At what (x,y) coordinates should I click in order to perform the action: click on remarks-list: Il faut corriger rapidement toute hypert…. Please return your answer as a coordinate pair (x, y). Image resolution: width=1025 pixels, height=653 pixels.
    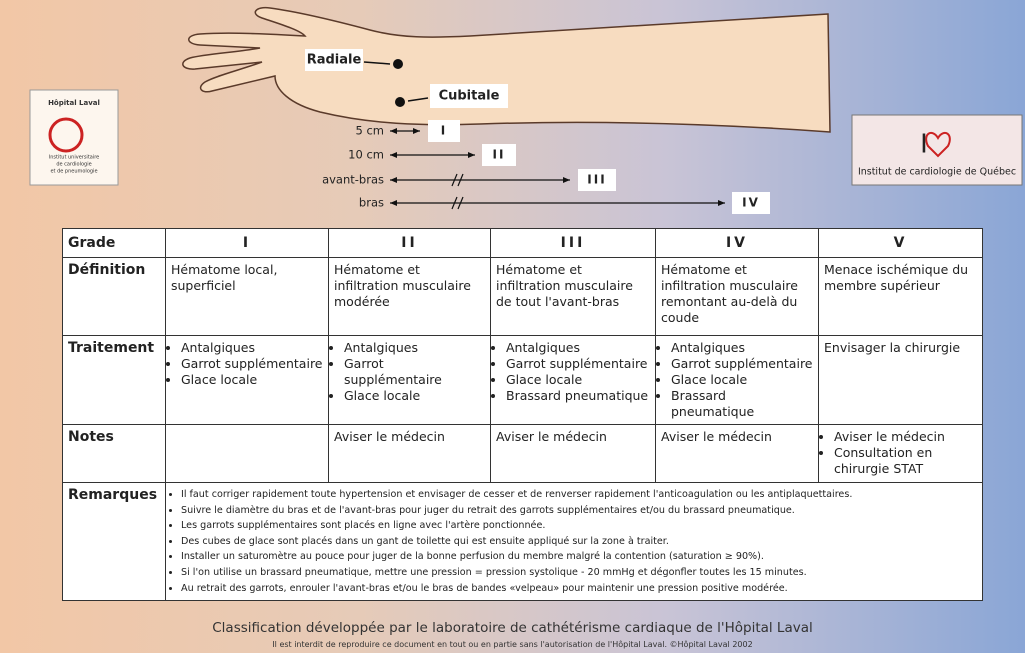
    Looking at the image, I should click on (574, 541).